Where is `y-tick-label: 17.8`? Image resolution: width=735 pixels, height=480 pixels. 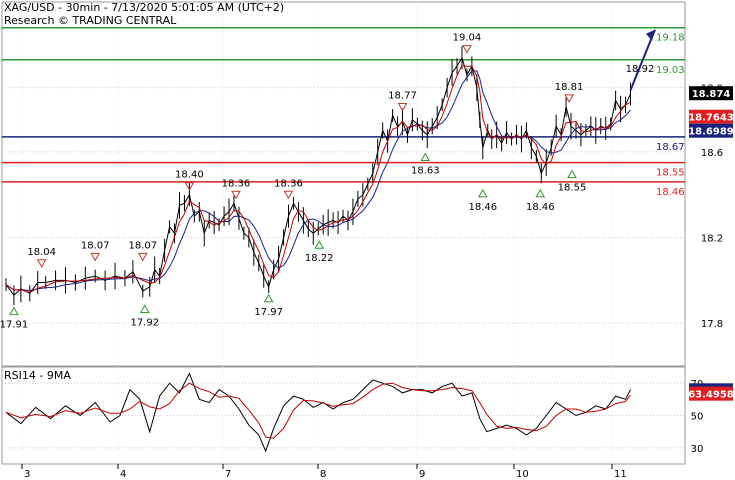
y-tick-label: 17.8 is located at coordinates (712, 324).